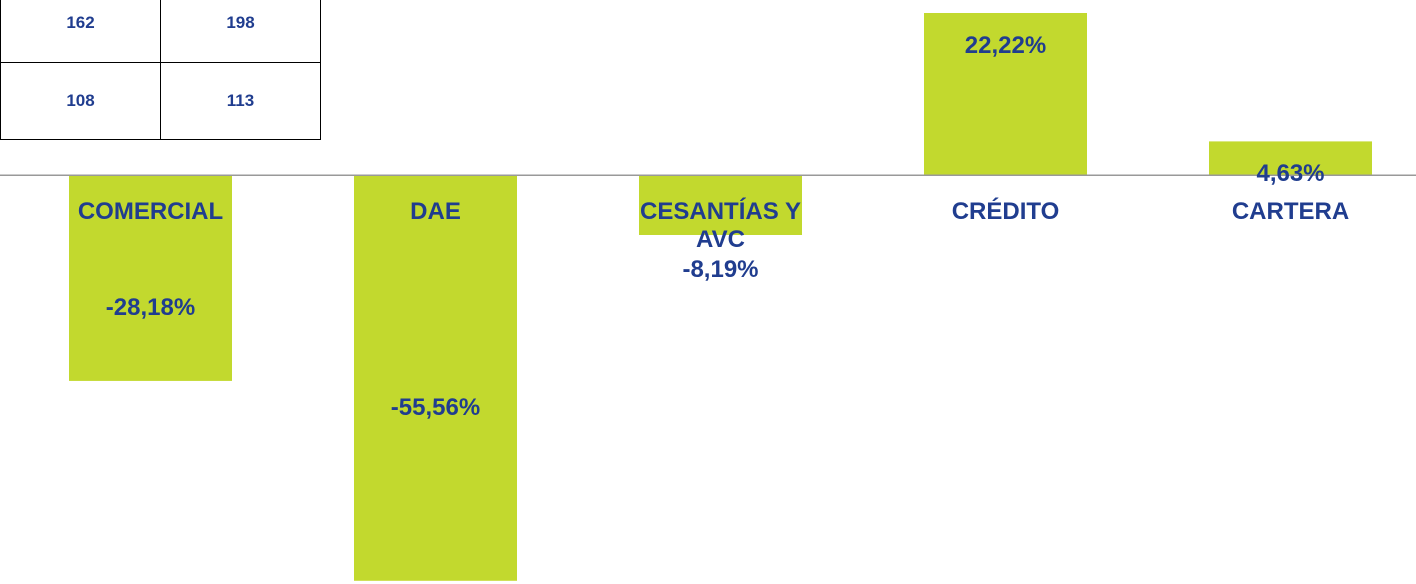  Describe the element at coordinates (80, 101) in the screenshot. I see `table-cell: 108` at that location.